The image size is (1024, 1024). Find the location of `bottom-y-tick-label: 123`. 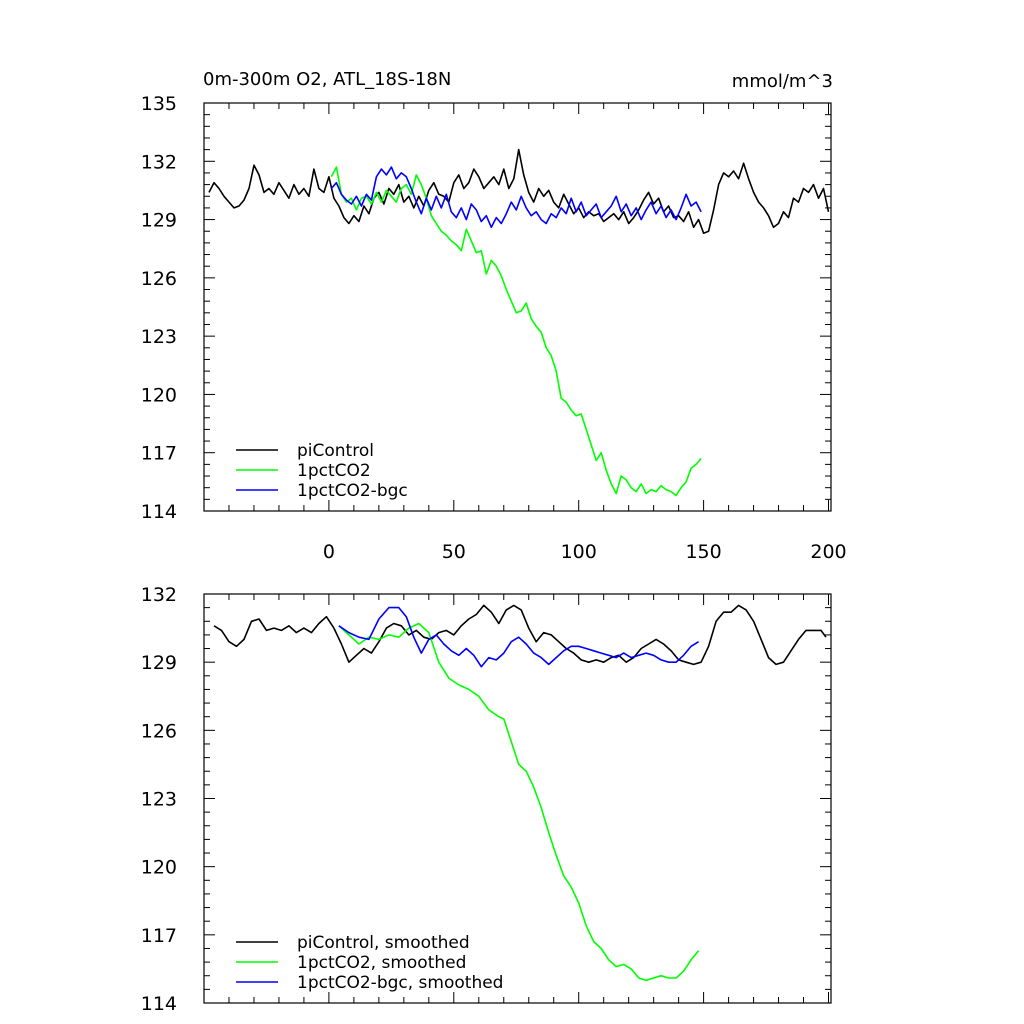

bottom-y-tick-label: 123 is located at coordinates (159, 800).